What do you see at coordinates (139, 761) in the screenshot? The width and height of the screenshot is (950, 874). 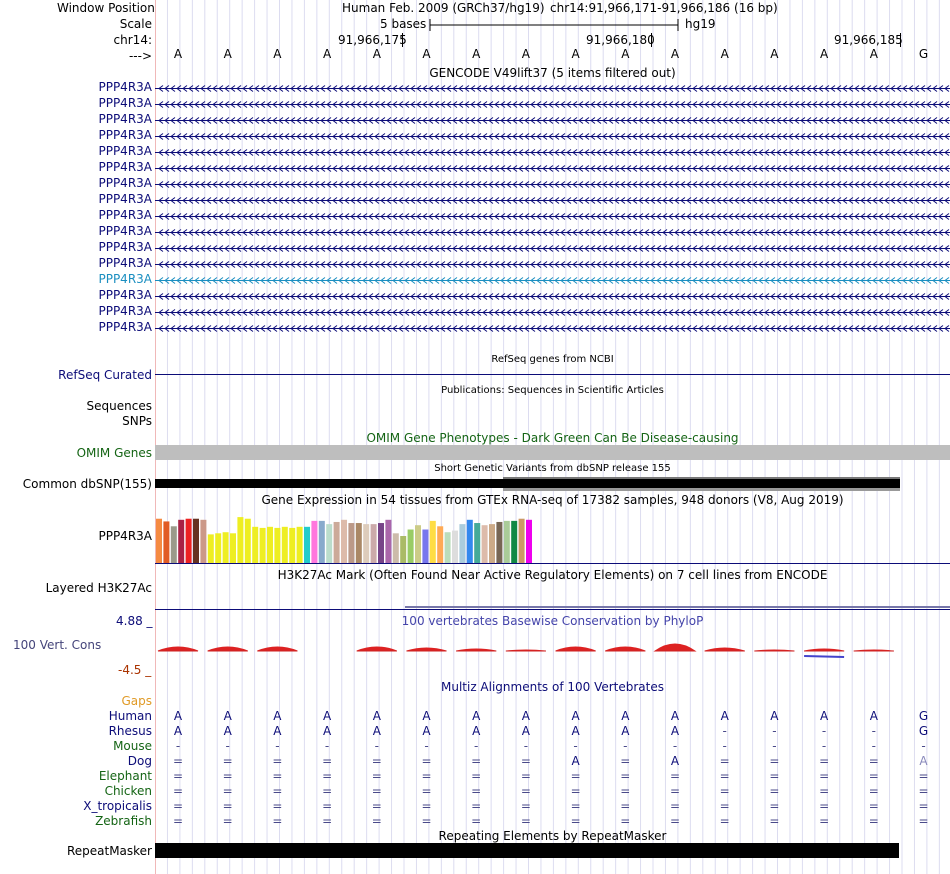 I see `species-label: Dog` at bounding box center [139, 761].